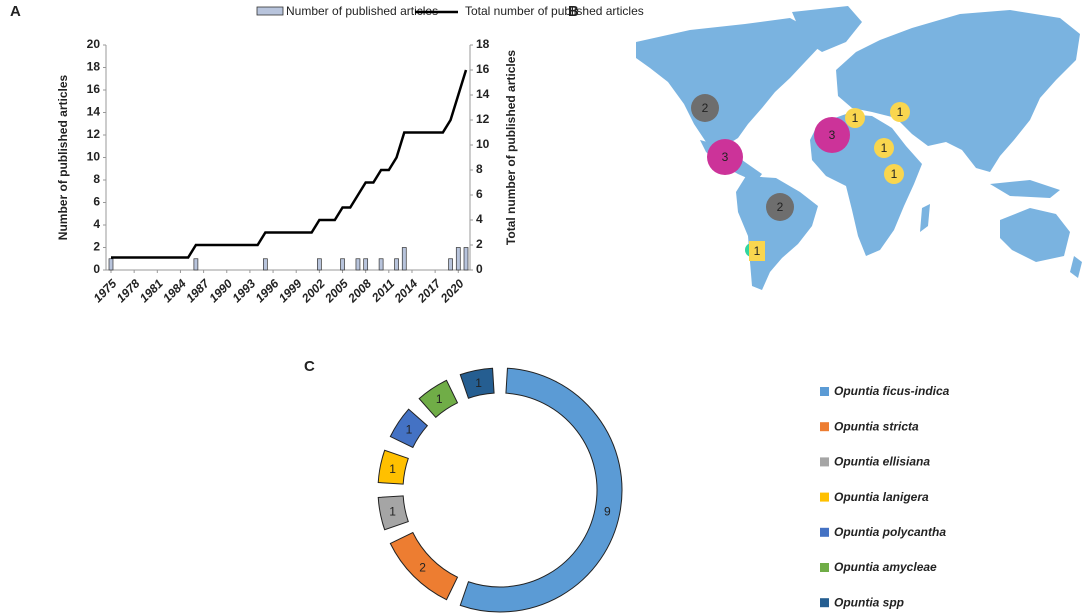 The width and height of the screenshot is (1084, 615). What do you see at coordinates (313, 291) in the screenshot?
I see `x-tick-label: 2002` at bounding box center [313, 291].